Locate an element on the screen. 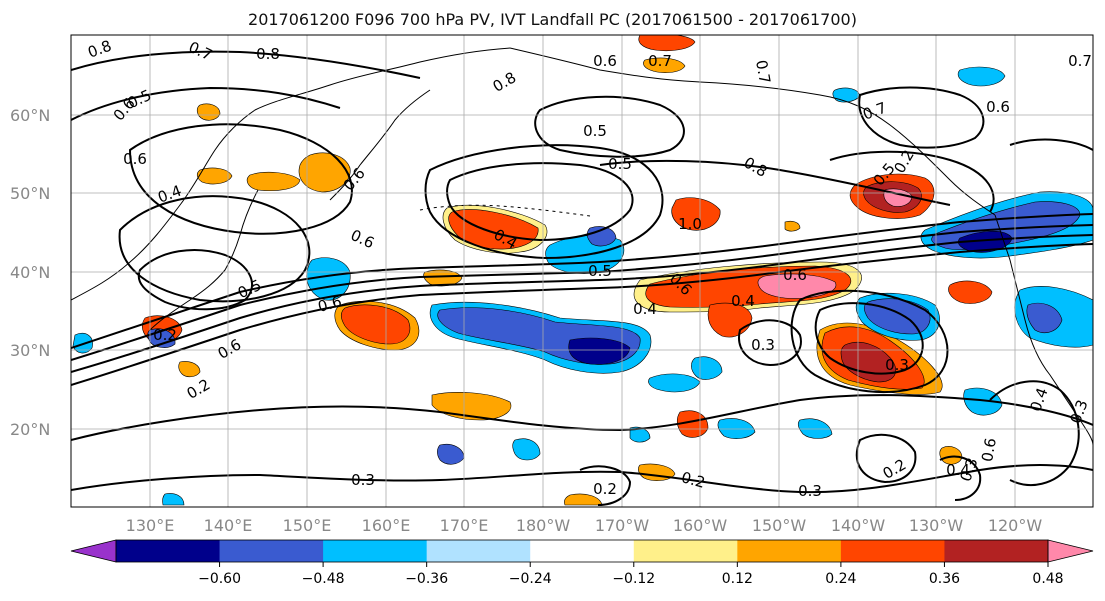 This screenshot has width=1105, height=601. colorbar-tick-label: 0.24 is located at coordinates (840, 579).